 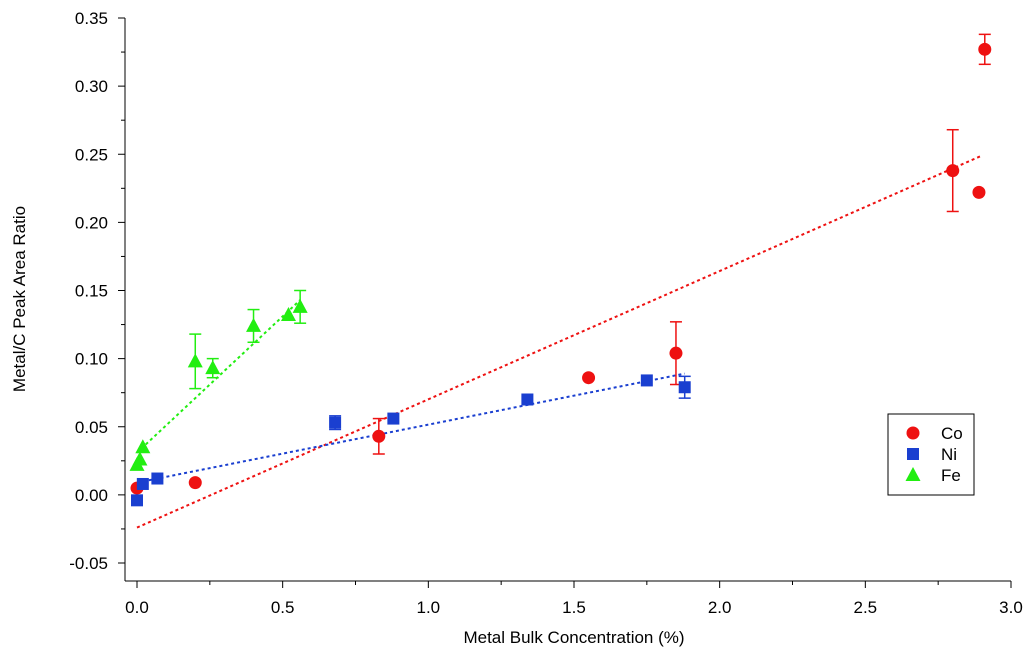 I want to click on legend: Co Ni Fe, so click(x=931, y=454).